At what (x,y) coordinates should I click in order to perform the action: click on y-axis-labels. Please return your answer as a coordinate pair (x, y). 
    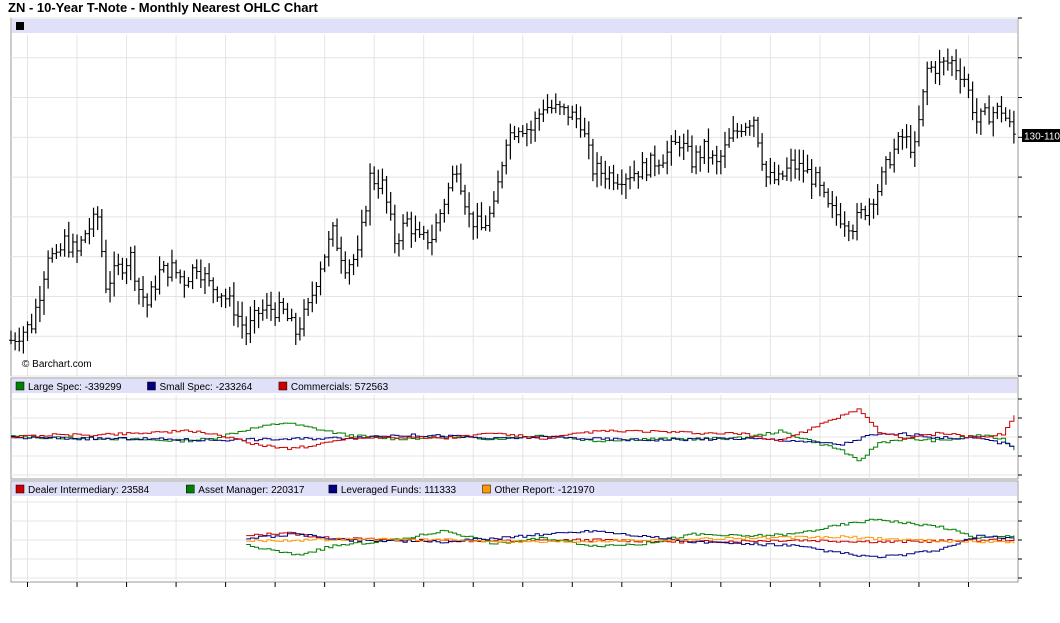
    Looking at the image, I should click on (1020, 298).